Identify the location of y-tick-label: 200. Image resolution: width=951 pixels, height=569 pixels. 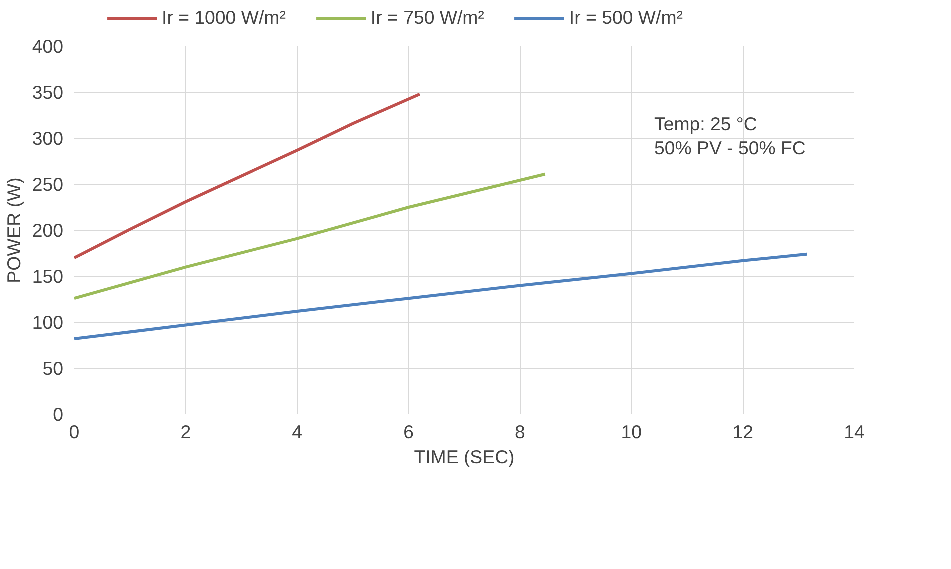
(48, 230).